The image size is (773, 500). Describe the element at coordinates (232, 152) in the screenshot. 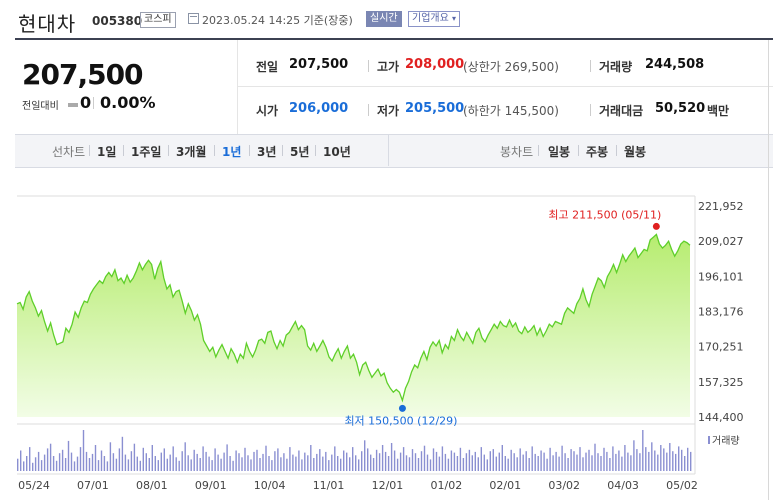

I see `tab-1y: 1년` at that location.